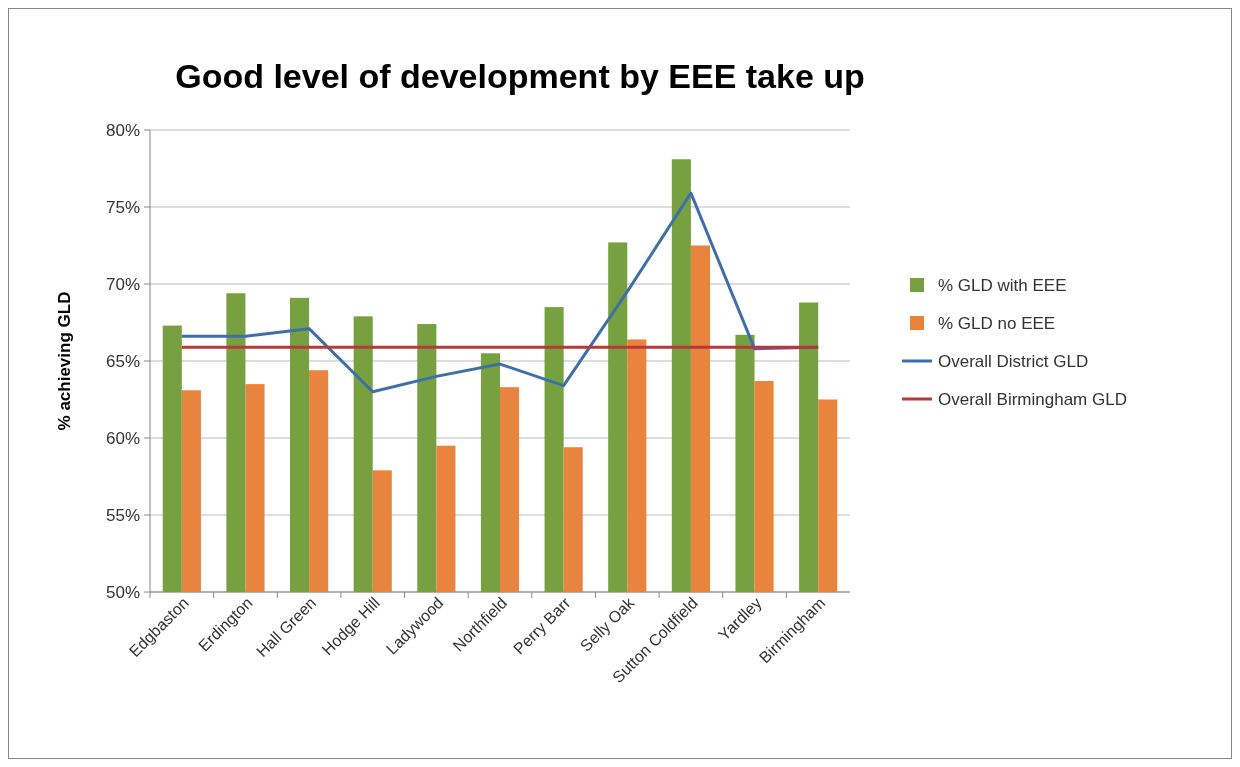 This screenshot has width=1240, height=767. Describe the element at coordinates (122, 592) in the screenshot. I see `y-tick-label: 50%` at that location.